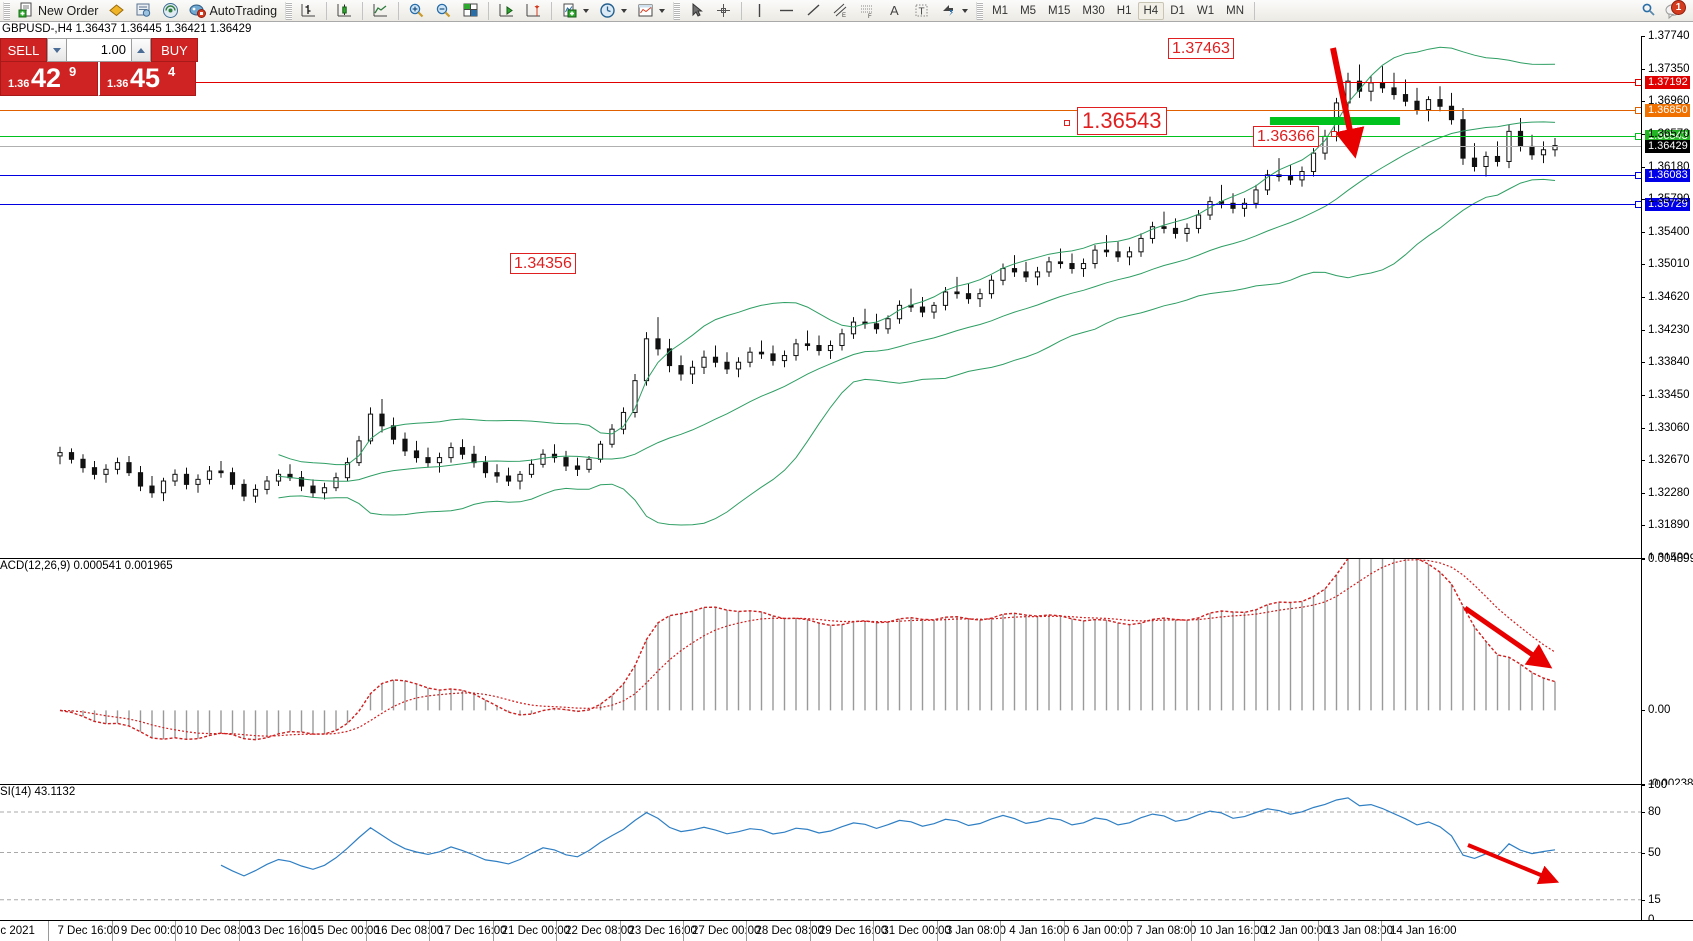 The width and height of the screenshot is (1693, 941). What do you see at coordinates (846, 852) in the screenshot?
I see `rsi-pane` at bounding box center [846, 852].